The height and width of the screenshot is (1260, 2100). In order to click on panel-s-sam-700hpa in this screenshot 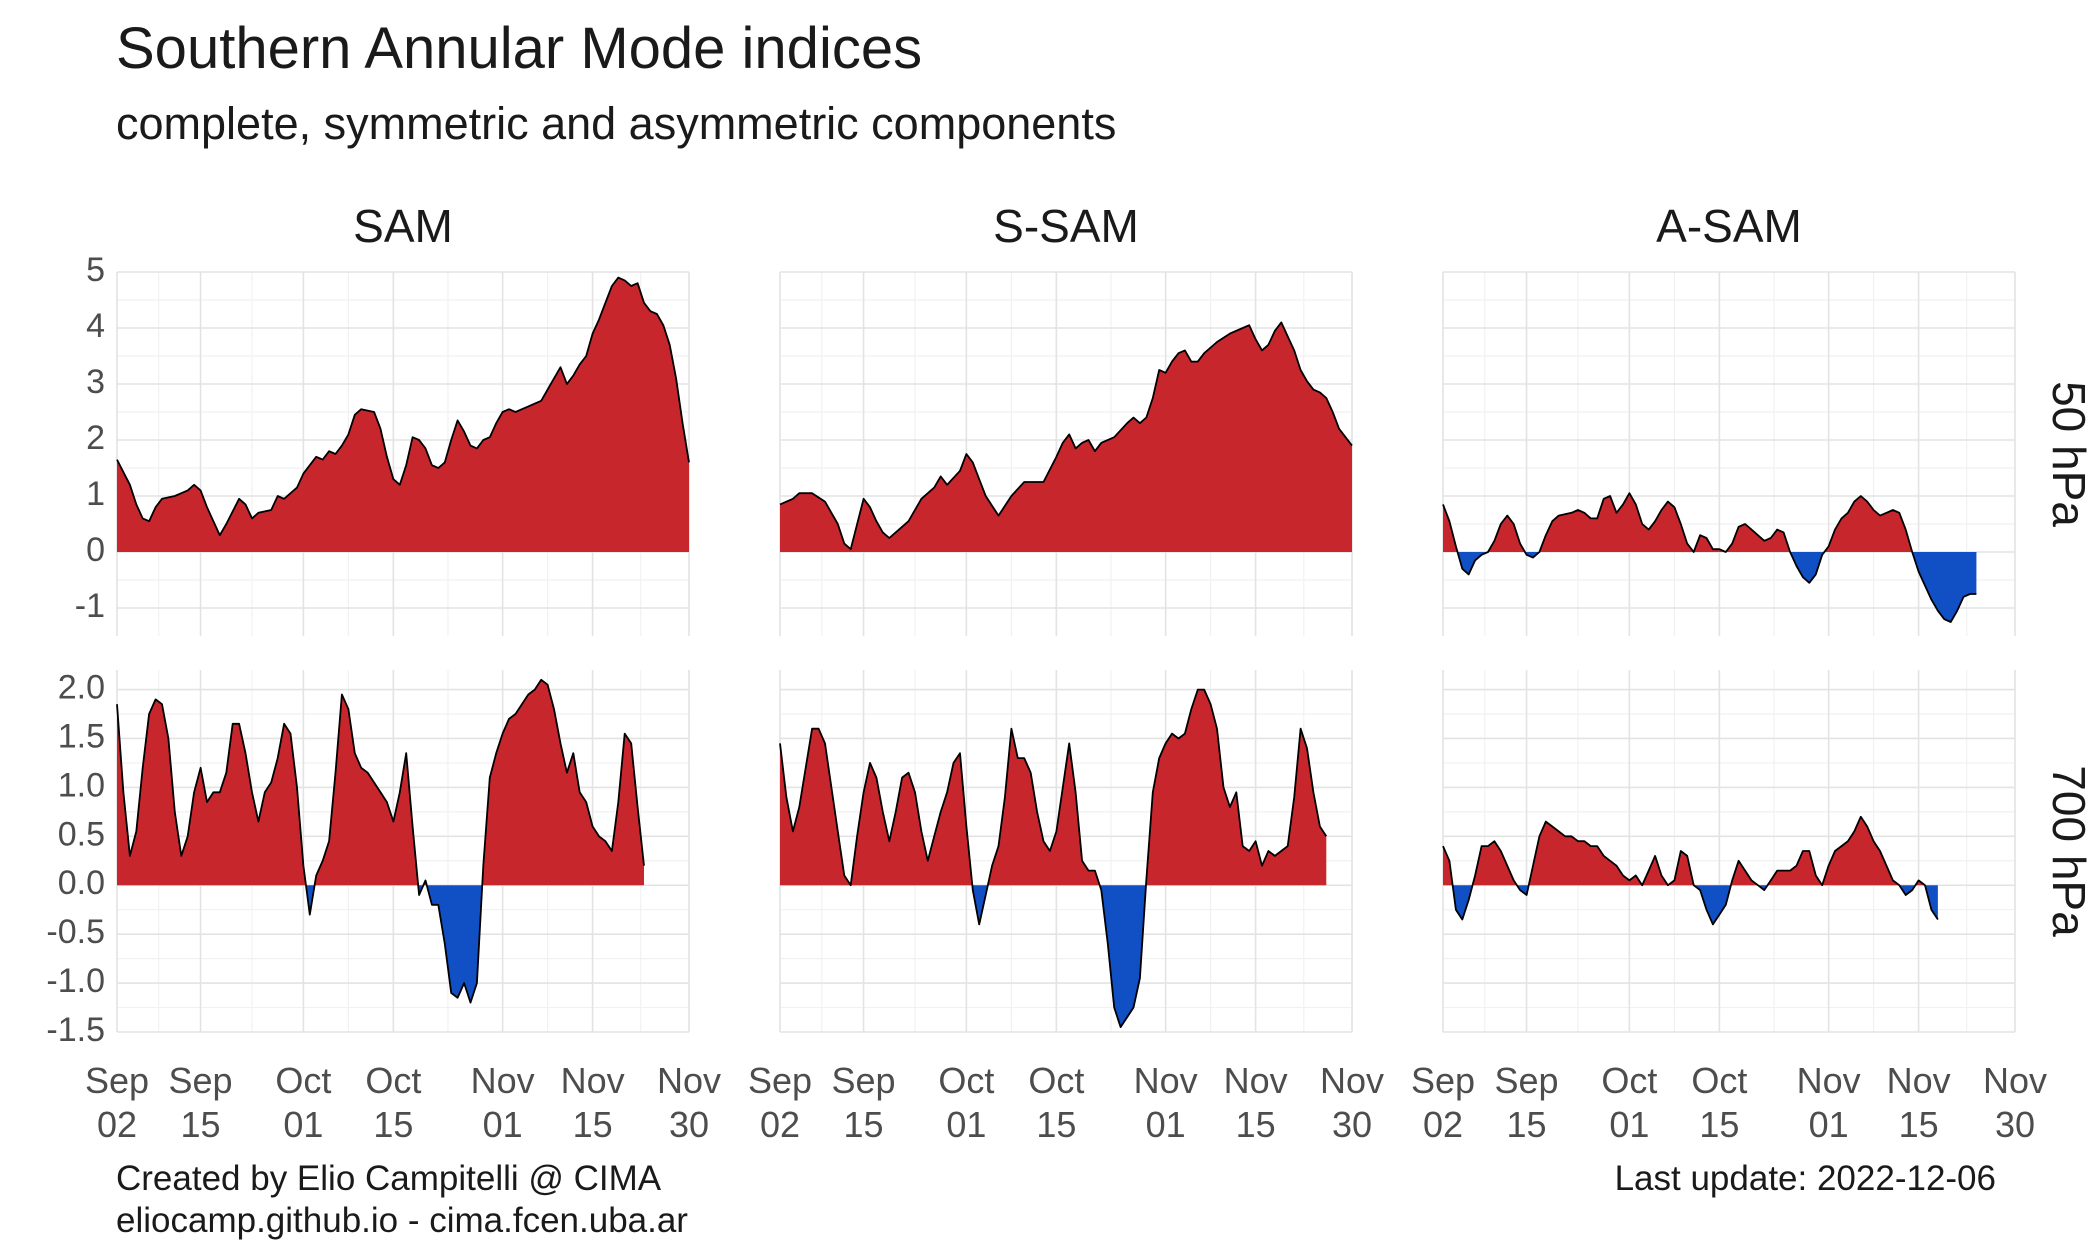, I will do `click(1066, 851)`.